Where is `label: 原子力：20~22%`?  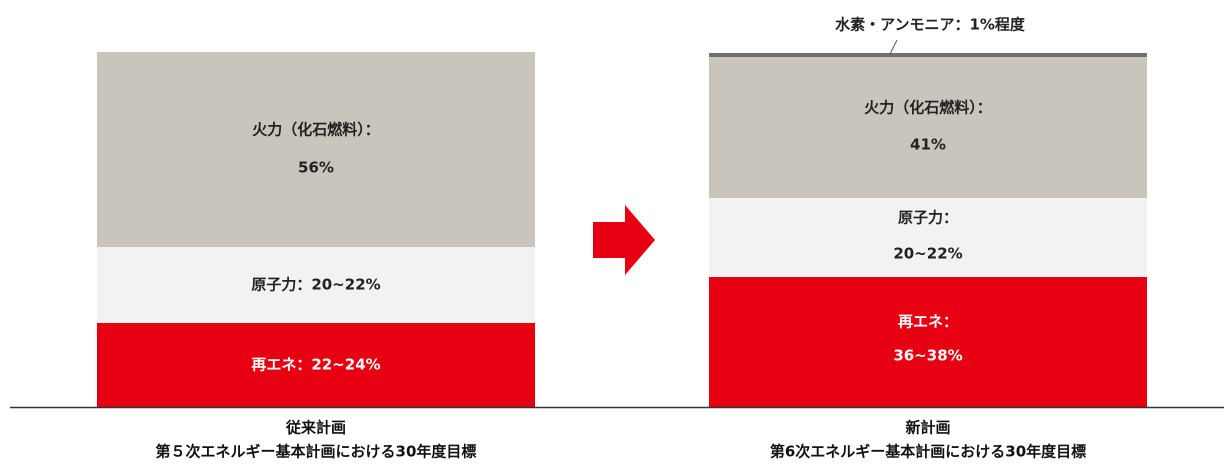
label: 原子力：20~22% is located at coordinates (315, 285).